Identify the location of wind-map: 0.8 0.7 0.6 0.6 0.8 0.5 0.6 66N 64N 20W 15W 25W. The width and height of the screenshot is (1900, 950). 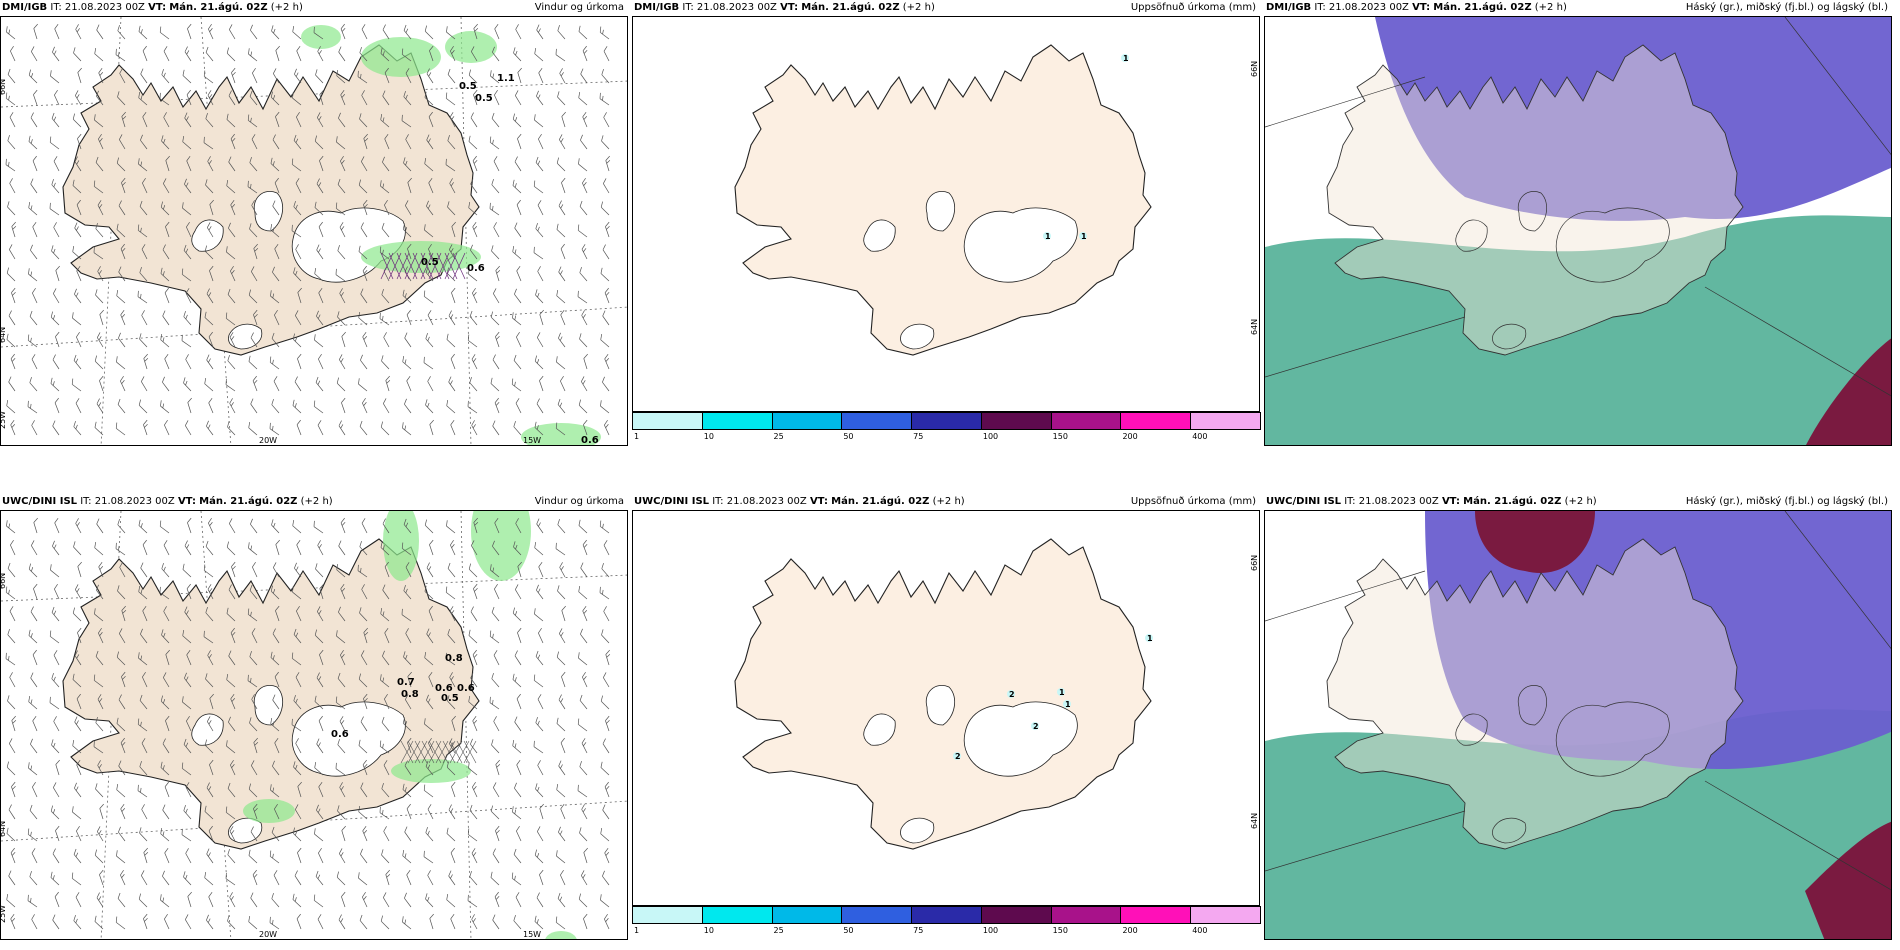
(314, 725).